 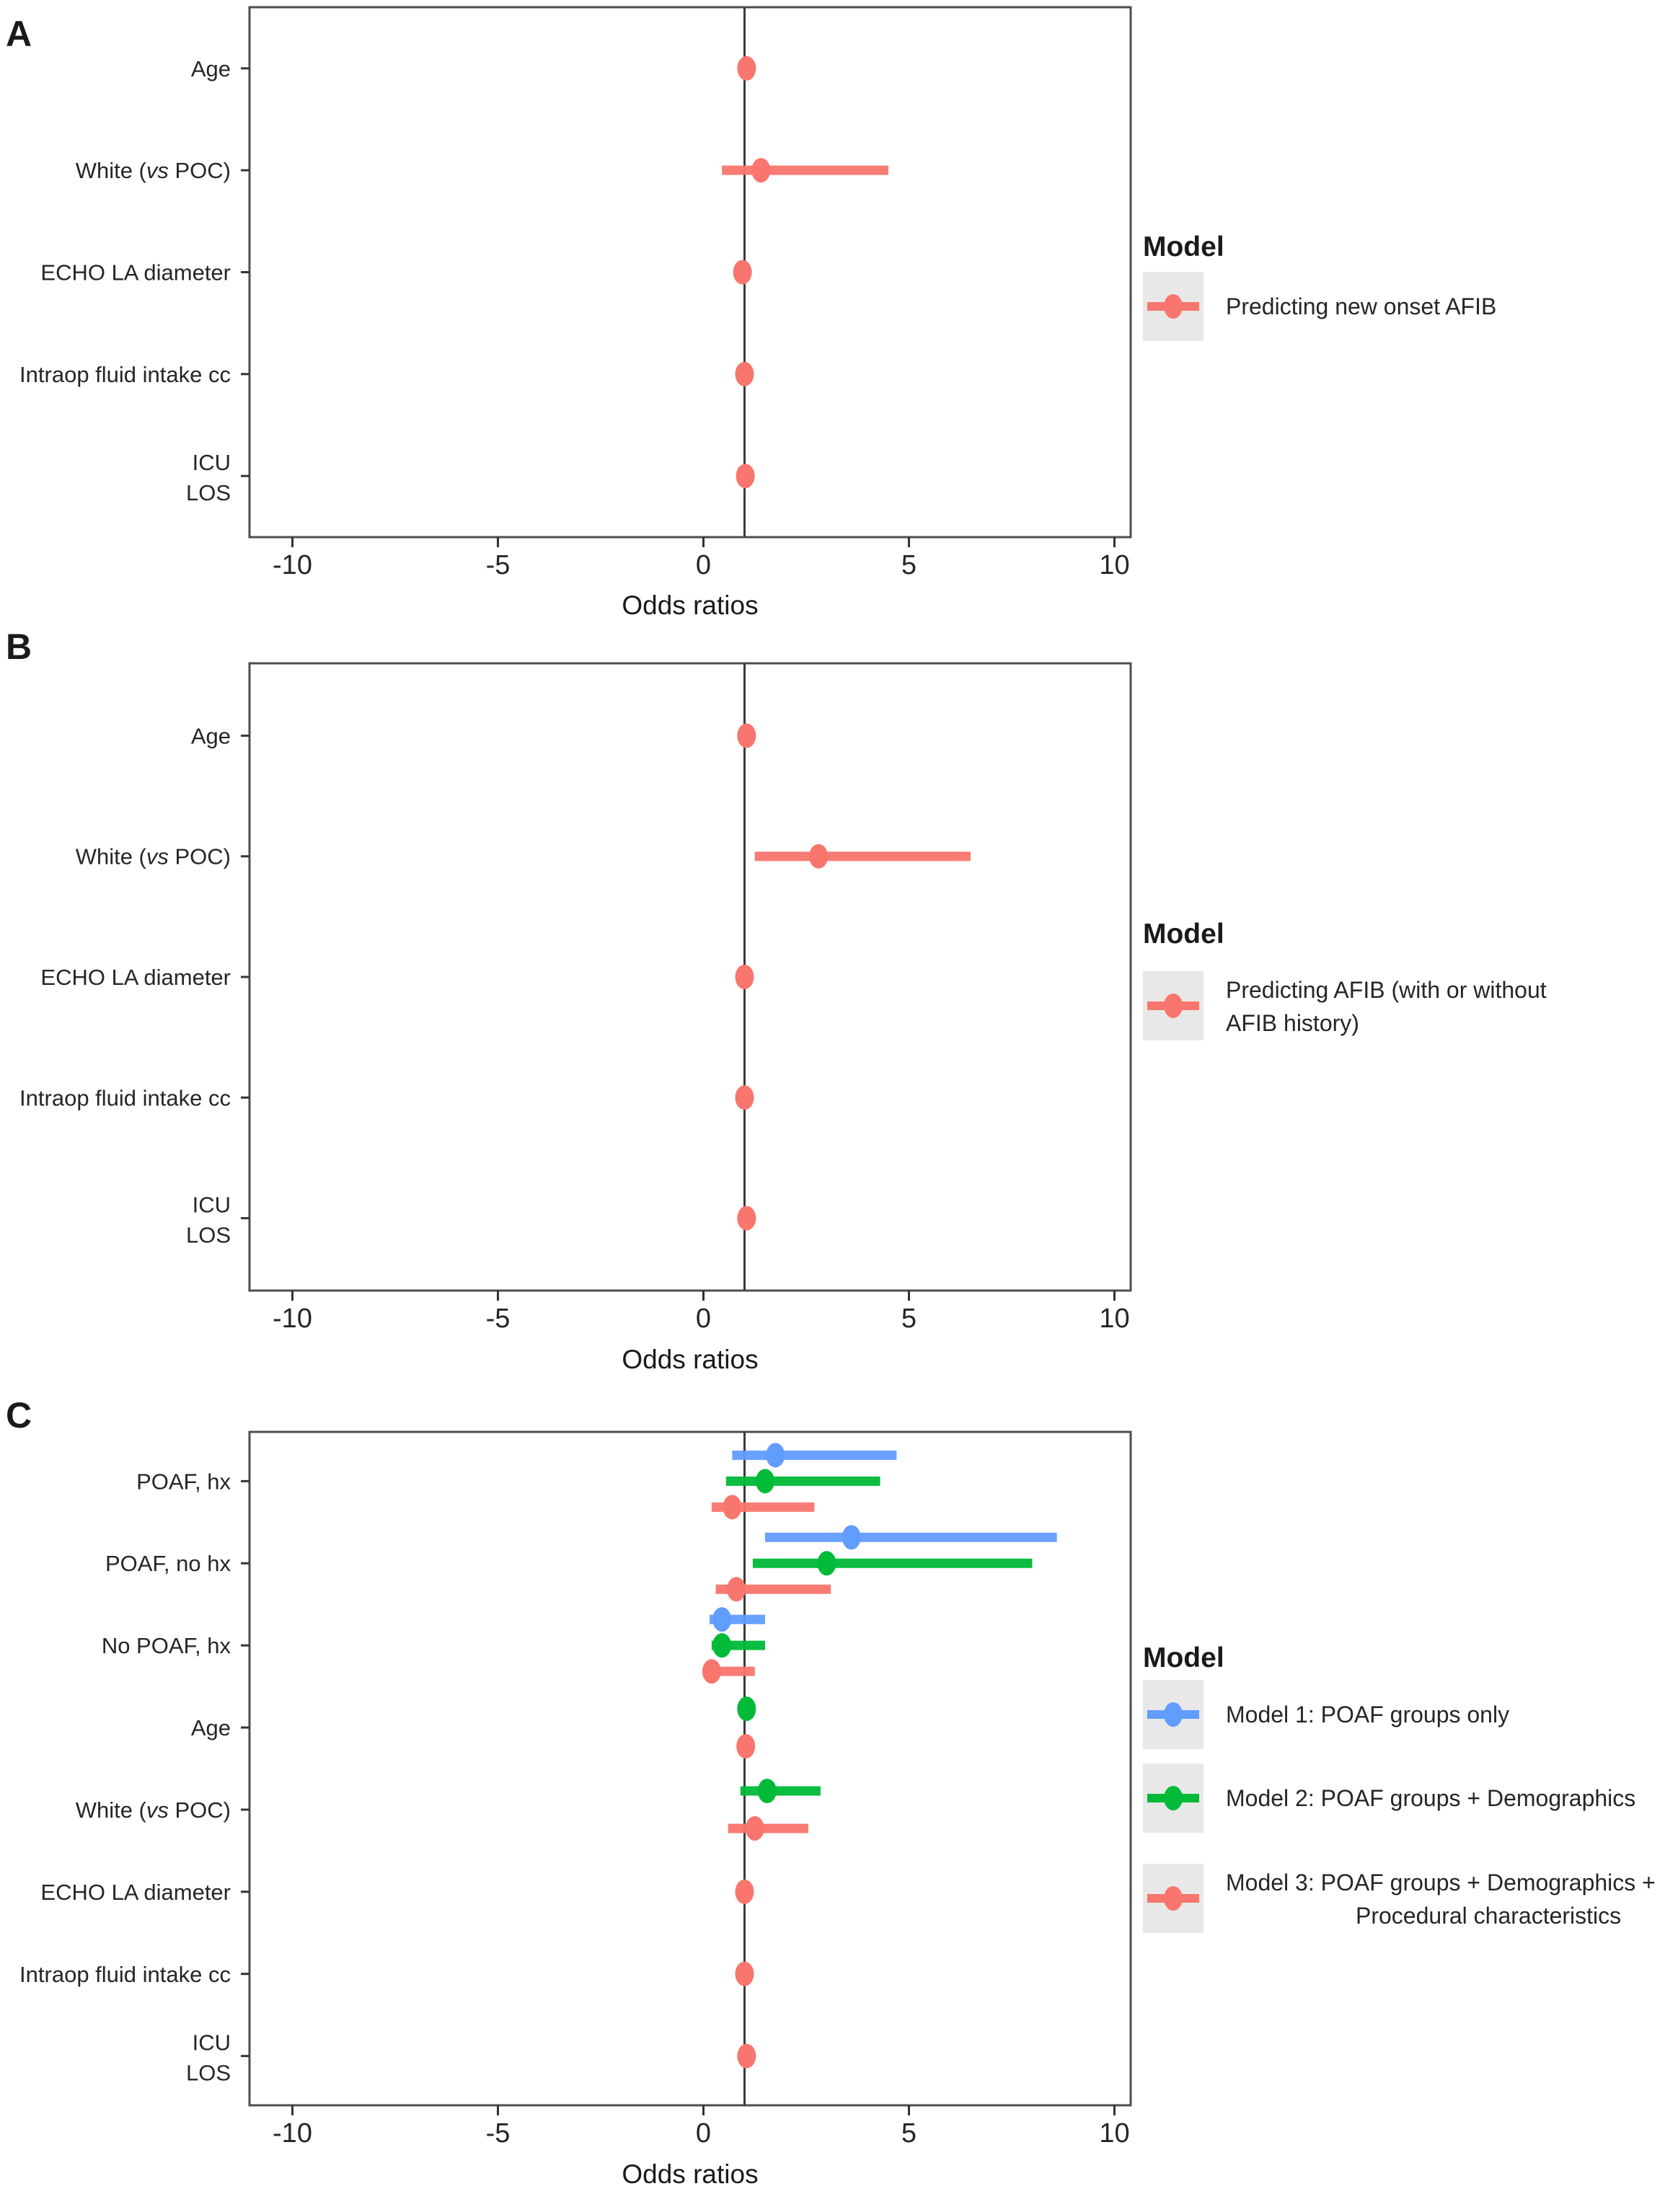 I want to click on y-axis-label: No POAF, hx, so click(x=166, y=1645).